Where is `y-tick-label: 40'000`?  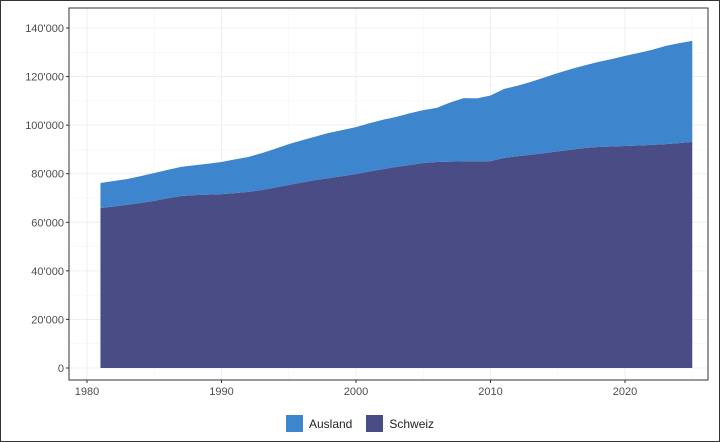 y-tick-label: 40'000 is located at coordinates (47, 272).